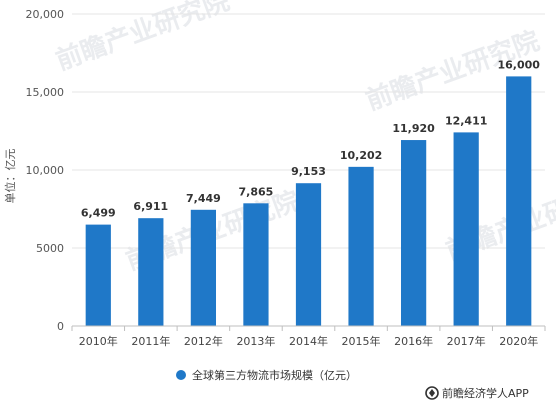  I want to click on data-label: 6,499, so click(98, 213).